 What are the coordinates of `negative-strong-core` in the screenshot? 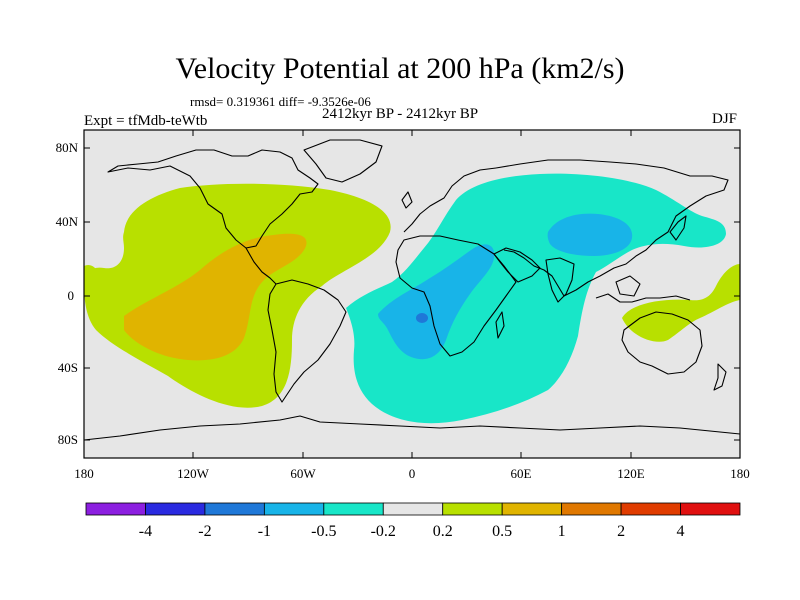 It's located at (422, 318).